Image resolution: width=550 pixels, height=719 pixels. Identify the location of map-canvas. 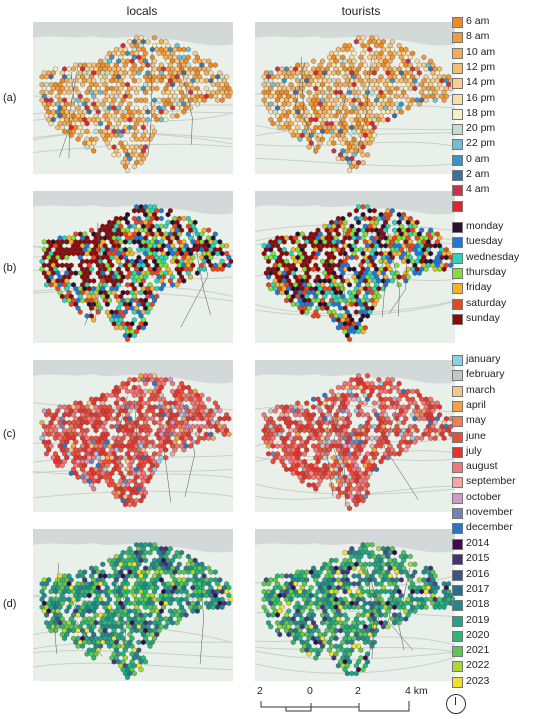
(355, 603).